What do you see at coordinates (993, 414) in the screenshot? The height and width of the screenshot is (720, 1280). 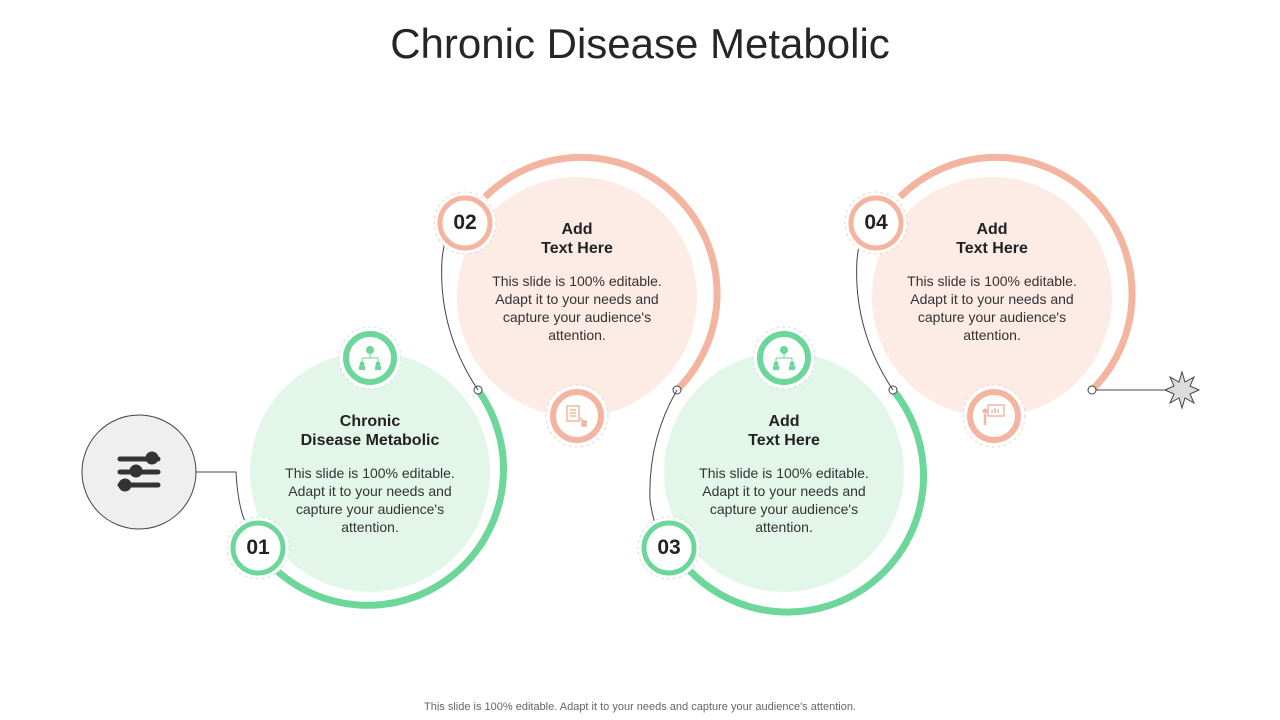 I see `presentation-board-icon` at bounding box center [993, 414].